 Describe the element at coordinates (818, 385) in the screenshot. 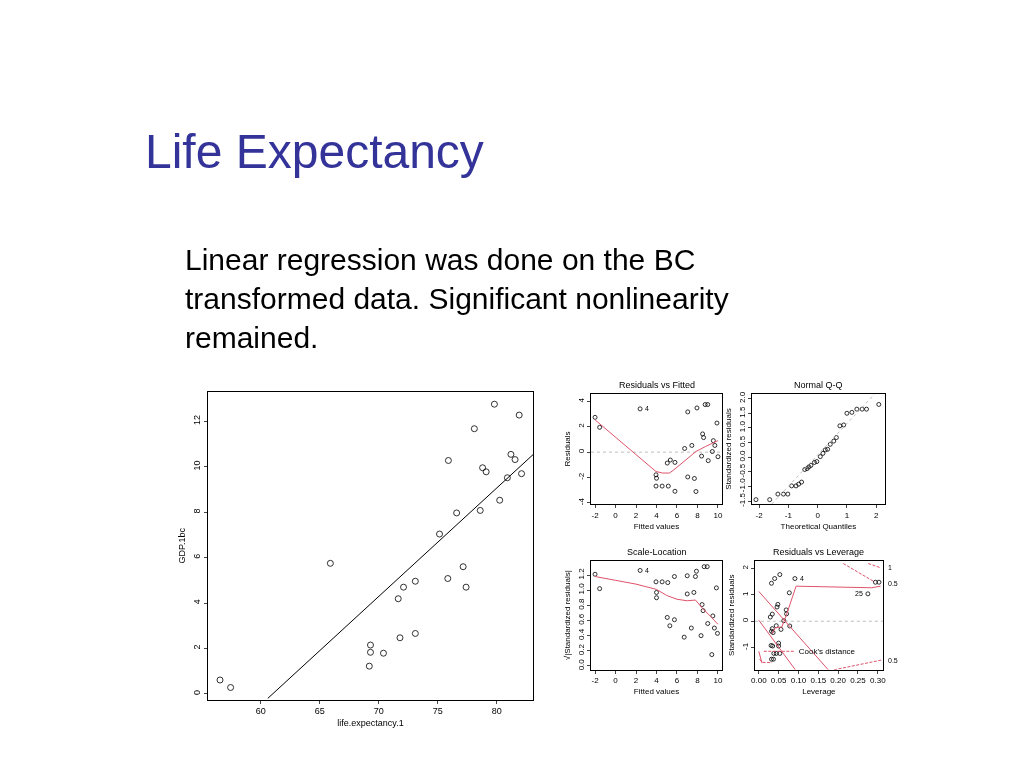

I see `chart-title: Normal Q-Q` at that location.